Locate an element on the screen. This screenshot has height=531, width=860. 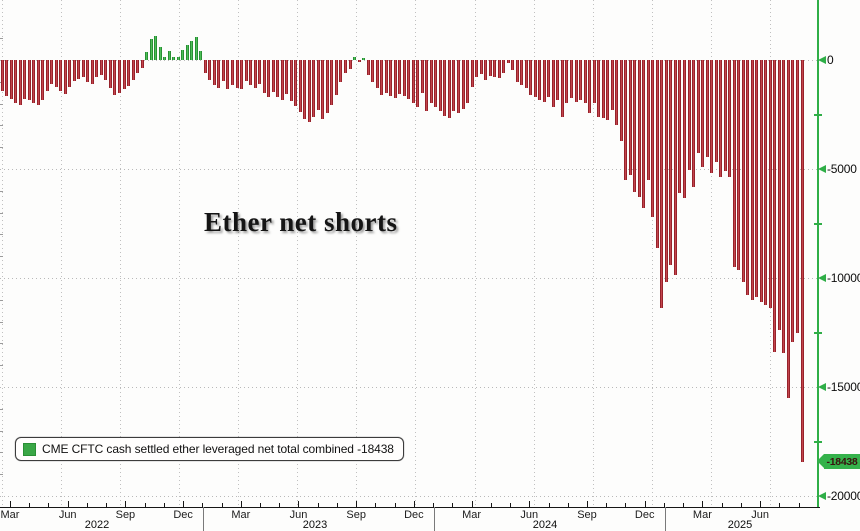
x-tick-label: Sep is located at coordinates (125, 515).